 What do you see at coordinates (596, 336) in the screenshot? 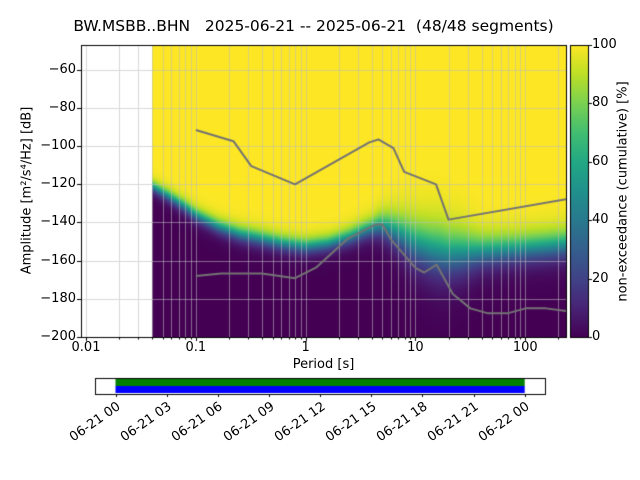
I see `colorbar-tick-label: 0` at bounding box center [596, 336].